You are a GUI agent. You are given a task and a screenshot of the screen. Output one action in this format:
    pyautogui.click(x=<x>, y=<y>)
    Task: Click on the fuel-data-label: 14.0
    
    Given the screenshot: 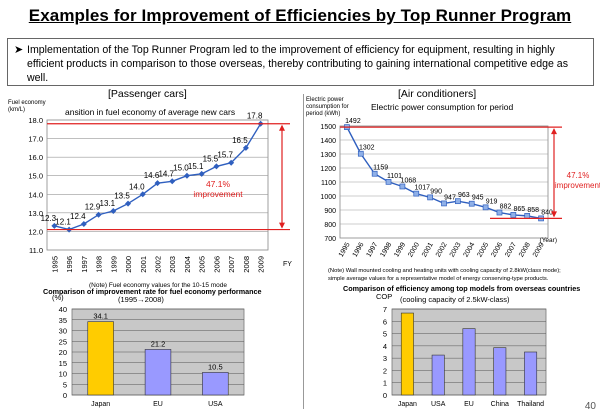 What is the action you would take?
    pyautogui.click(x=137, y=186)
    